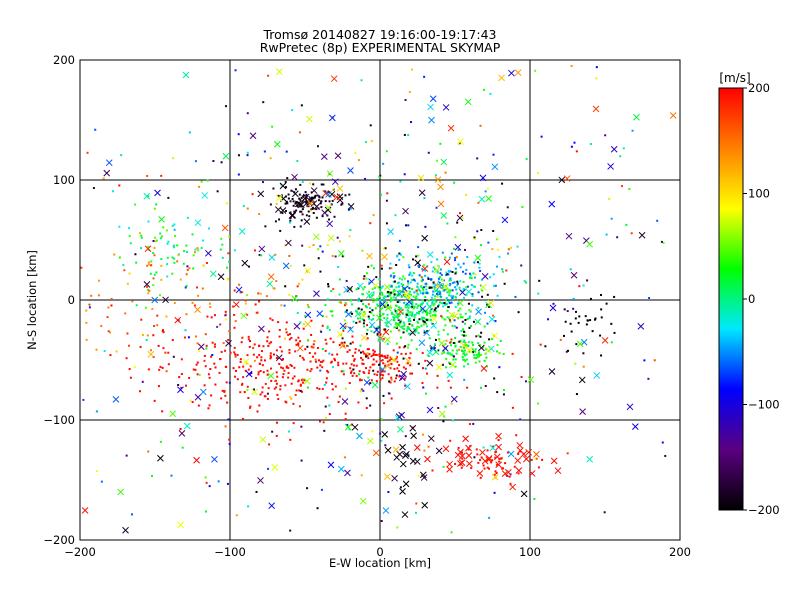 Image resolution: width=800 pixels, height=604 pixels. What do you see at coordinates (230, 552) in the screenshot?
I see `x-tick-label: −100` at bounding box center [230, 552].